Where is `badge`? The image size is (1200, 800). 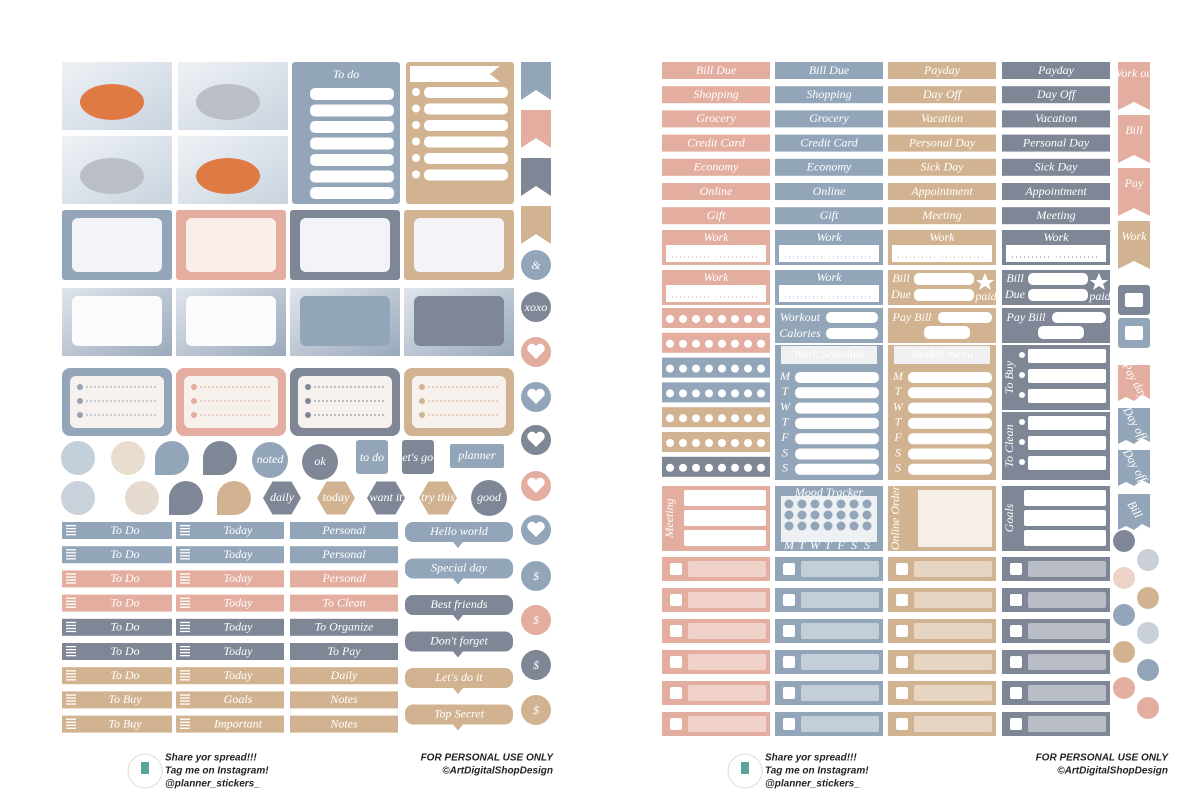
badge is located at coordinates (536, 265).